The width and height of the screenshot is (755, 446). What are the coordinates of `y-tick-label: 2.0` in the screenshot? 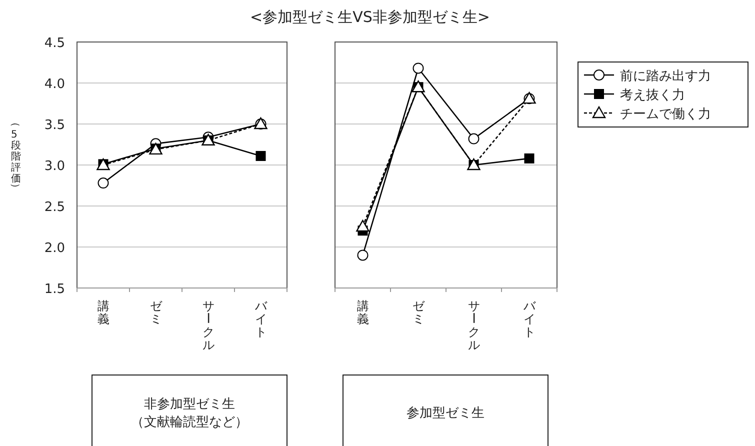 It's located at (54, 248).